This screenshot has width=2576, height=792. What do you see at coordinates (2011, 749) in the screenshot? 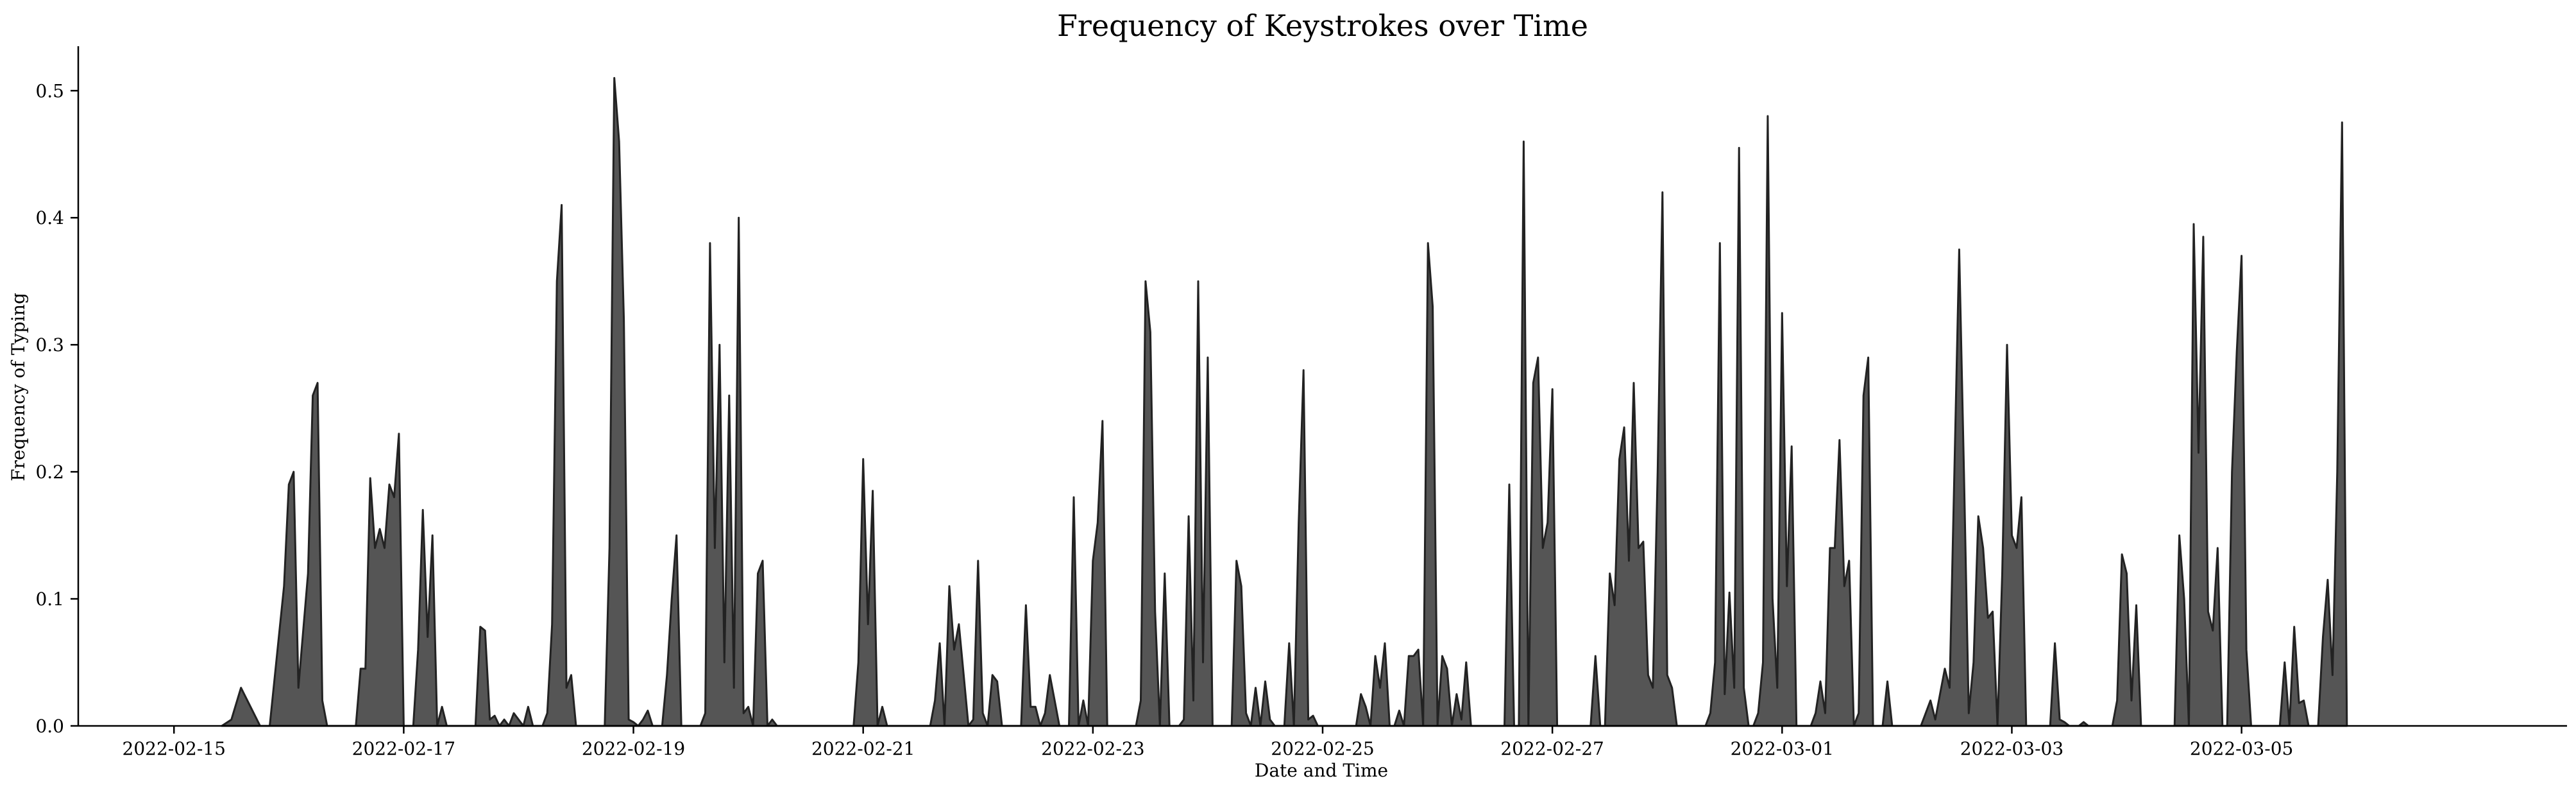
I see `x-tick-label: 2022-03-03` at bounding box center [2011, 749].